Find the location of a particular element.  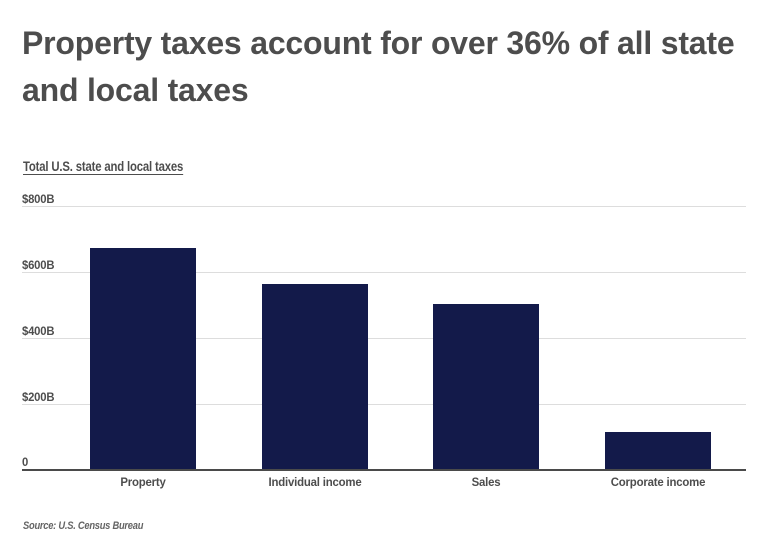

bar-corporate-income is located at coordinates (657, 452).